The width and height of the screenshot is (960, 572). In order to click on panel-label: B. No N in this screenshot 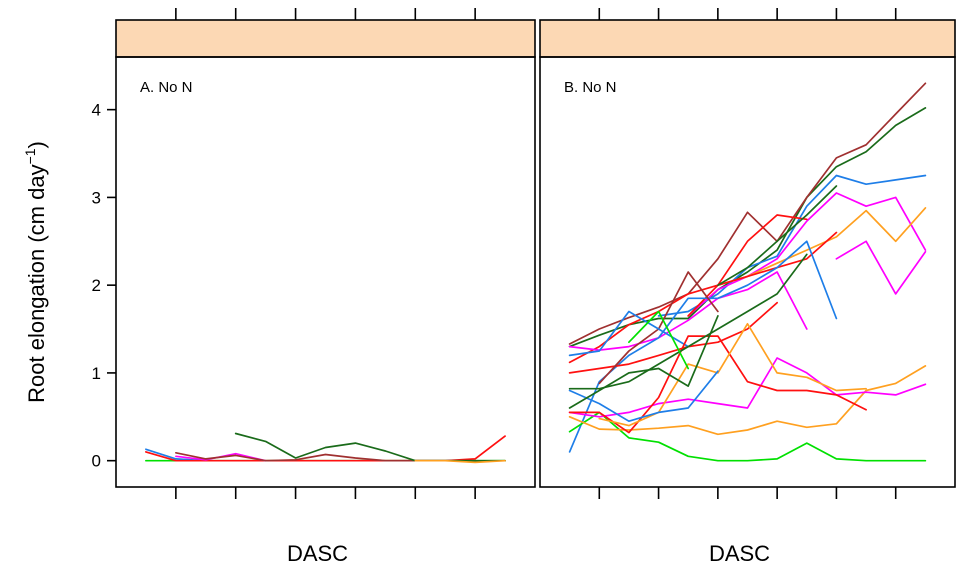, I will do `click(590, 87)`.